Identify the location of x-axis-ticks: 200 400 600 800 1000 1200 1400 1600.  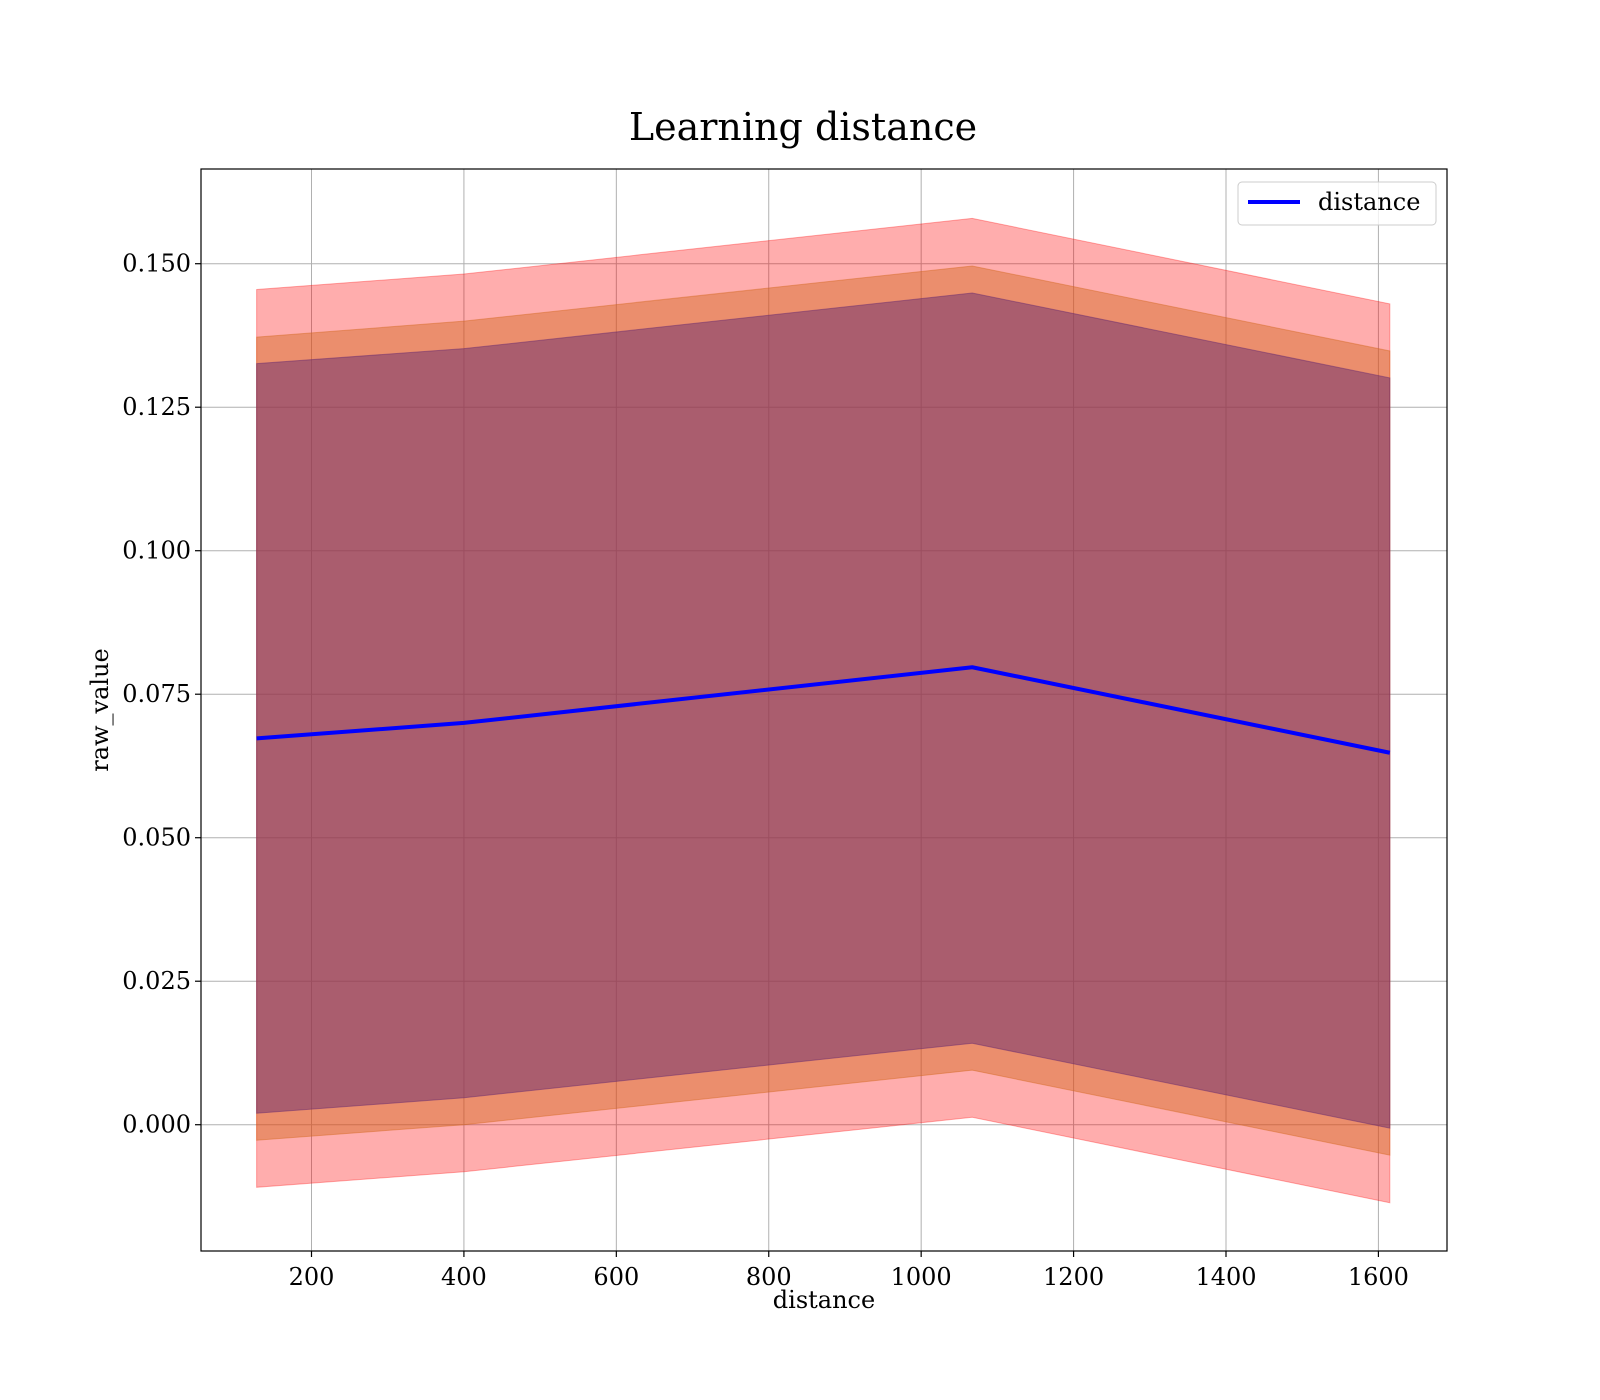
(849, 1271).